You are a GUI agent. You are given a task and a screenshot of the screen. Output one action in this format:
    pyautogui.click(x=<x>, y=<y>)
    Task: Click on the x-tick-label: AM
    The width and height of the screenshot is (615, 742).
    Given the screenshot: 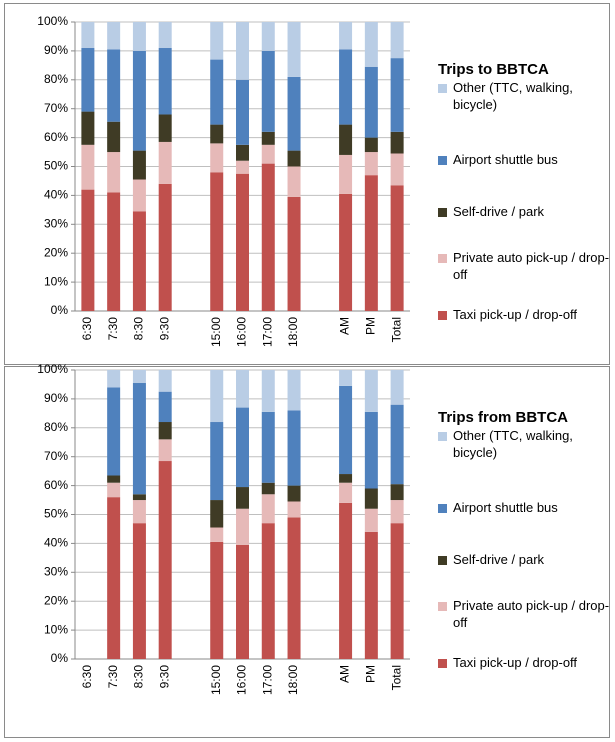 What is the action you would take?
    pyautogui.click(x=345, y=674)
    